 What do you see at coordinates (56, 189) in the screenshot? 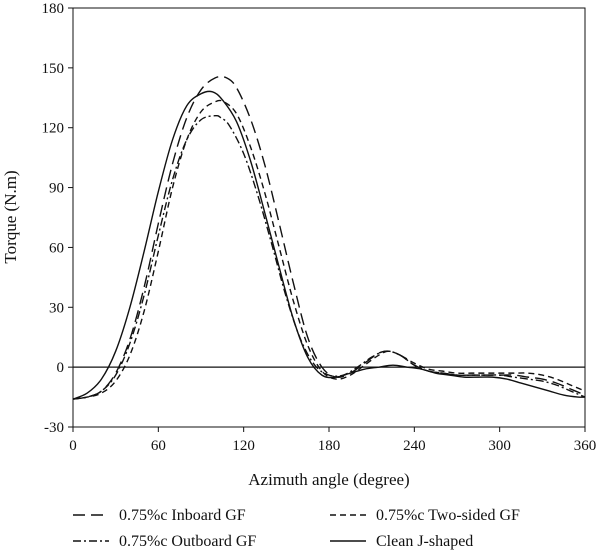
I see `y-tick-label: 90` at bounding box center [56, 189].